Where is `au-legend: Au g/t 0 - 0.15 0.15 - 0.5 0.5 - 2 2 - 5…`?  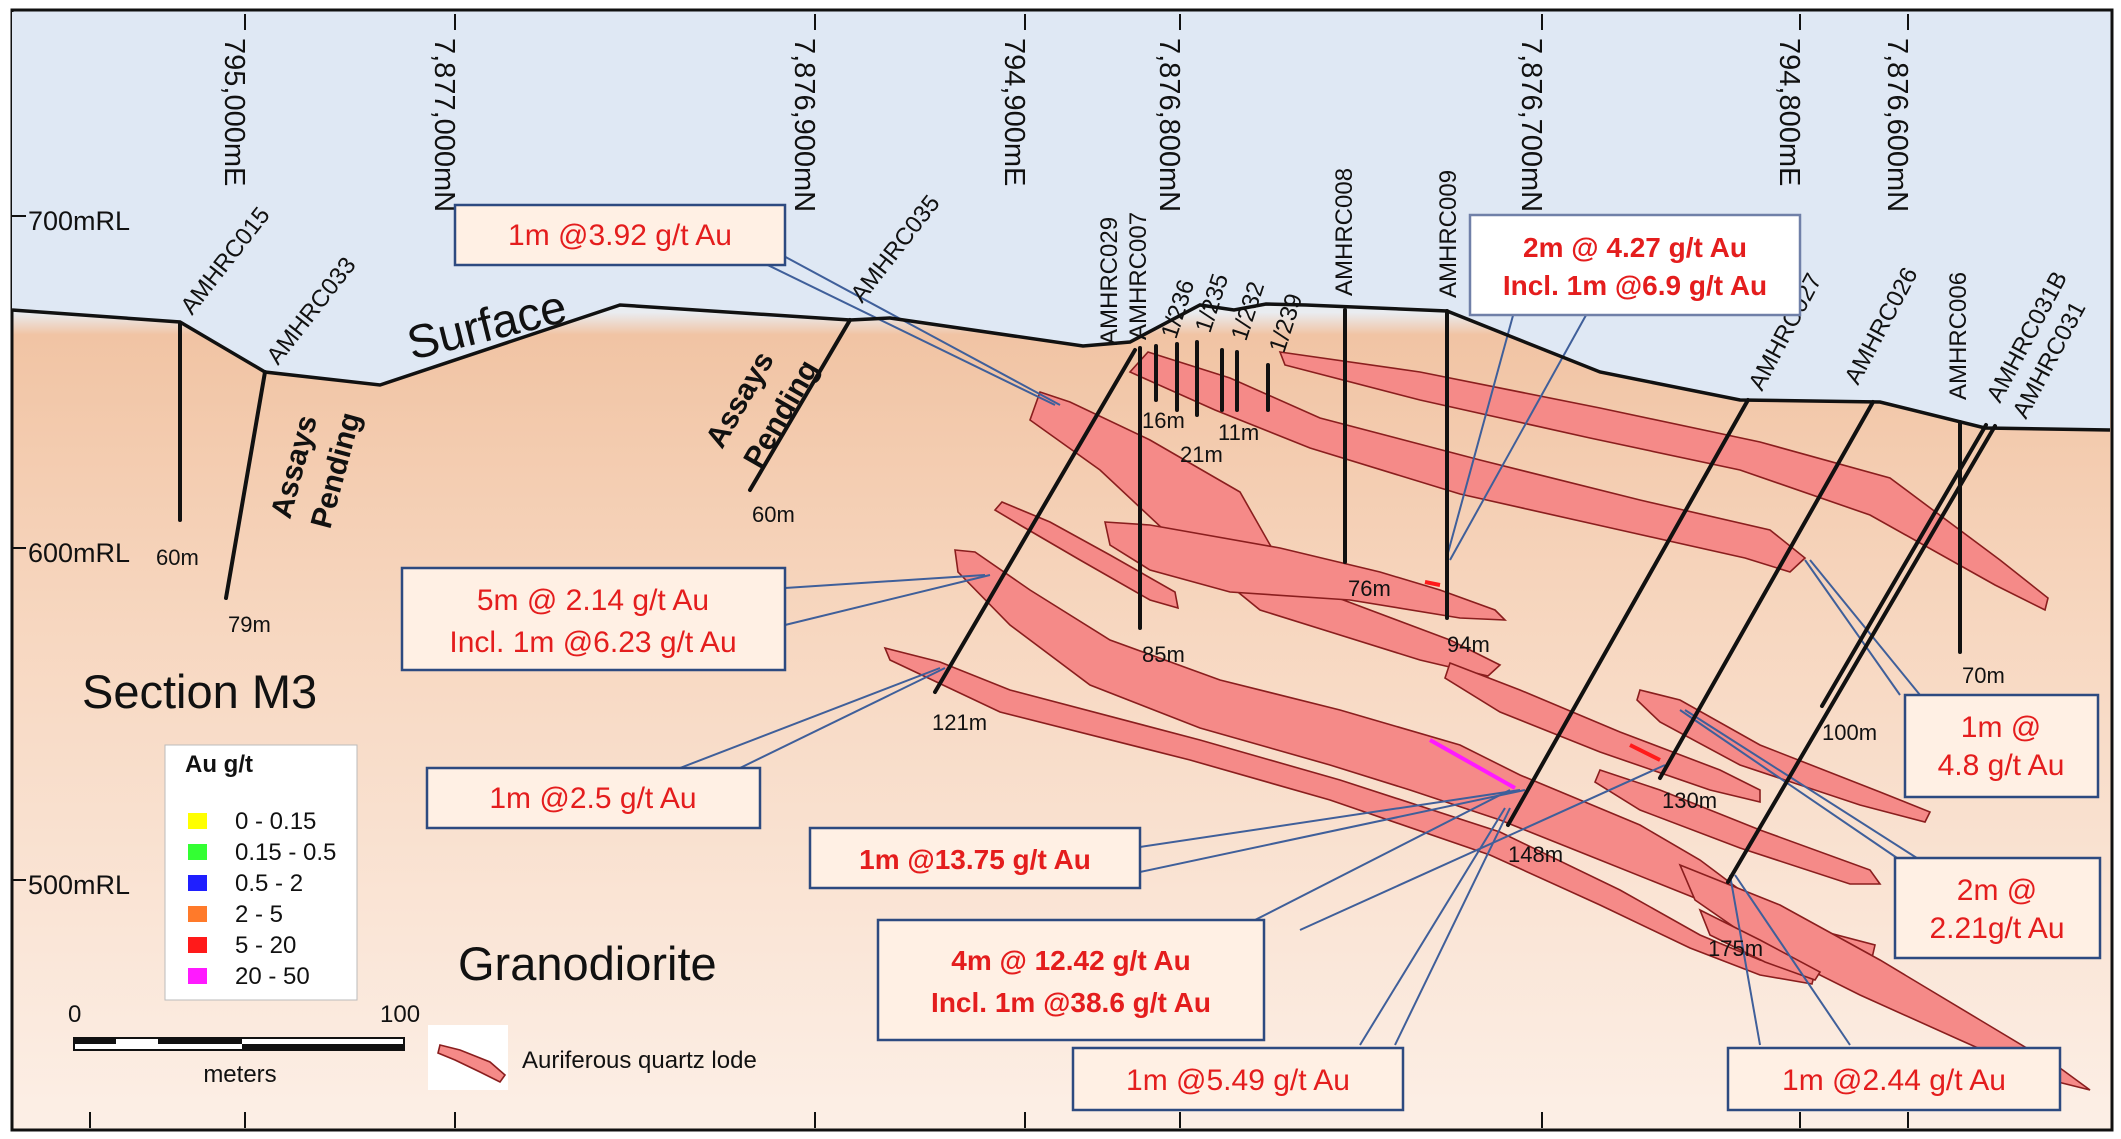 au-legend: Au g/t 0 - 0.15 0.15 - 0.5 0.5 - 2 2 - 5… is located at coordinates (261, 872).